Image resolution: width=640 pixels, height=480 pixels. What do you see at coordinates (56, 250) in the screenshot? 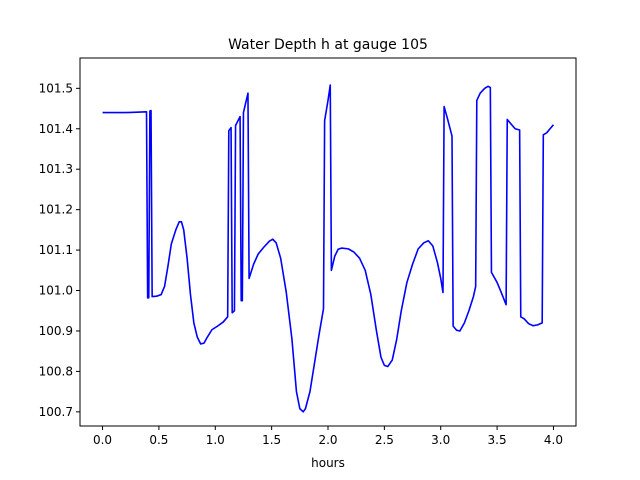
I see `y-tick-label: 101.1` at bounding box center [56, 250].